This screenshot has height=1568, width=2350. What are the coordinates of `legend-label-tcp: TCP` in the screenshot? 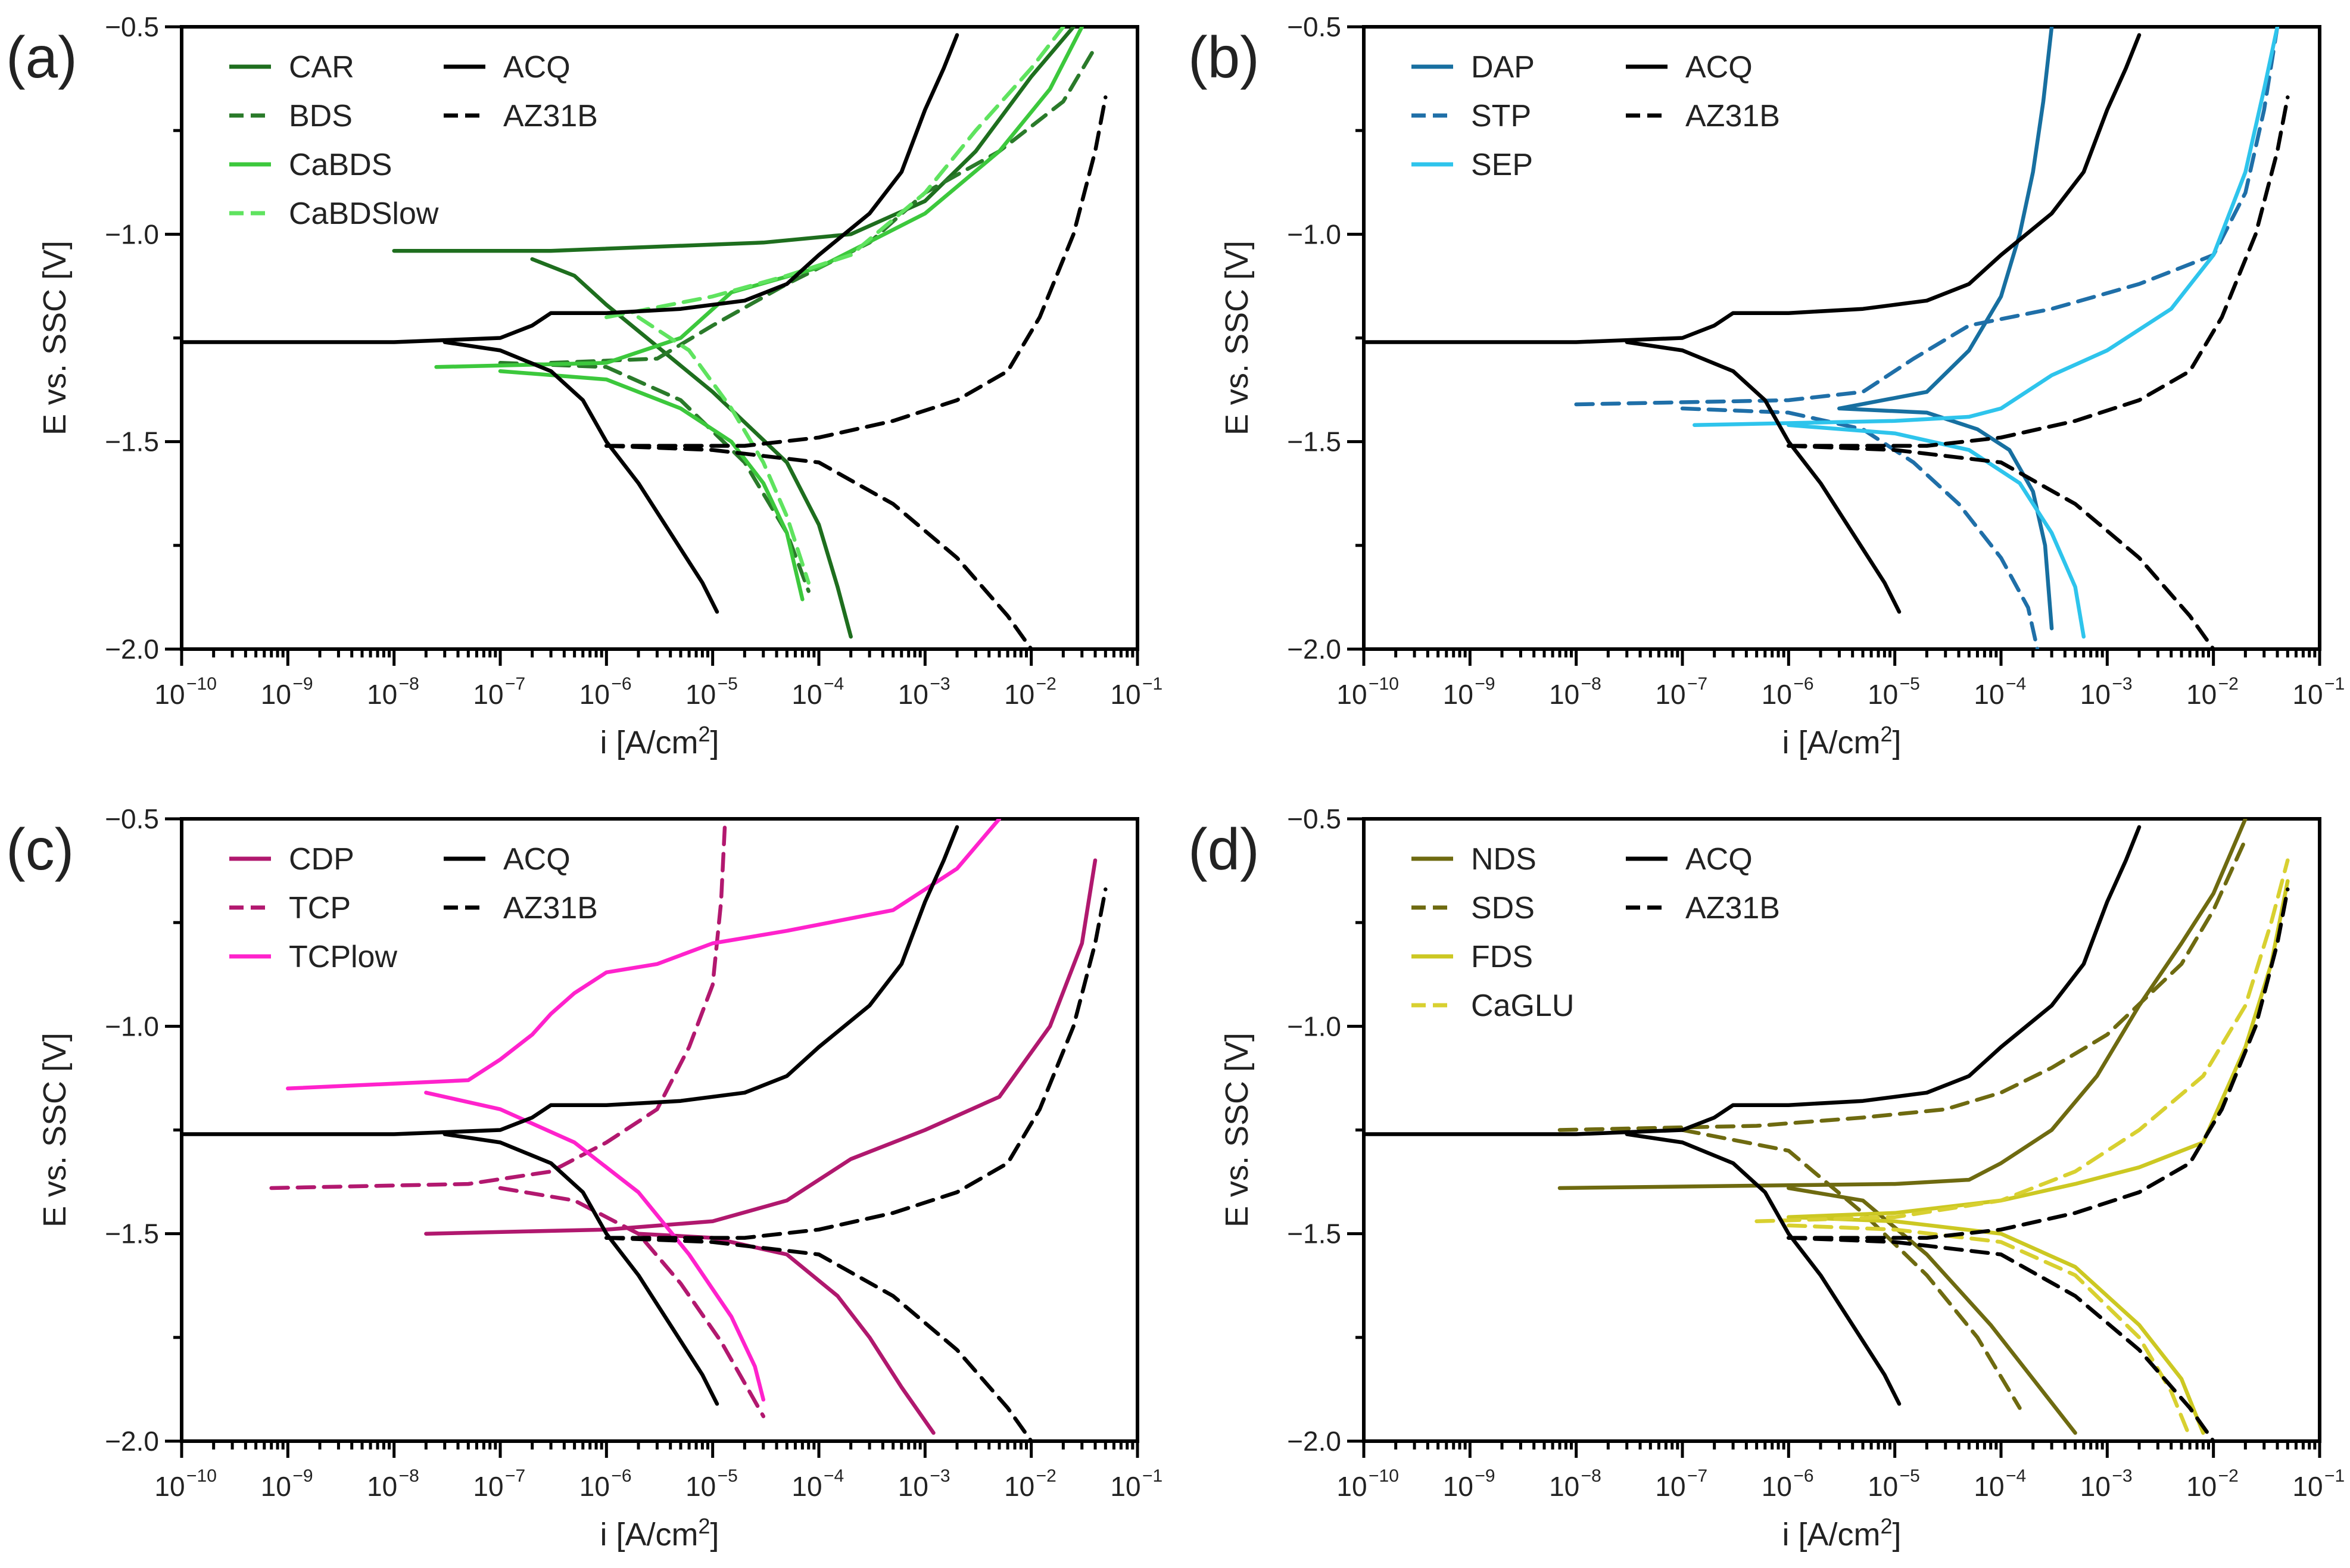 It's located at (320, 908).